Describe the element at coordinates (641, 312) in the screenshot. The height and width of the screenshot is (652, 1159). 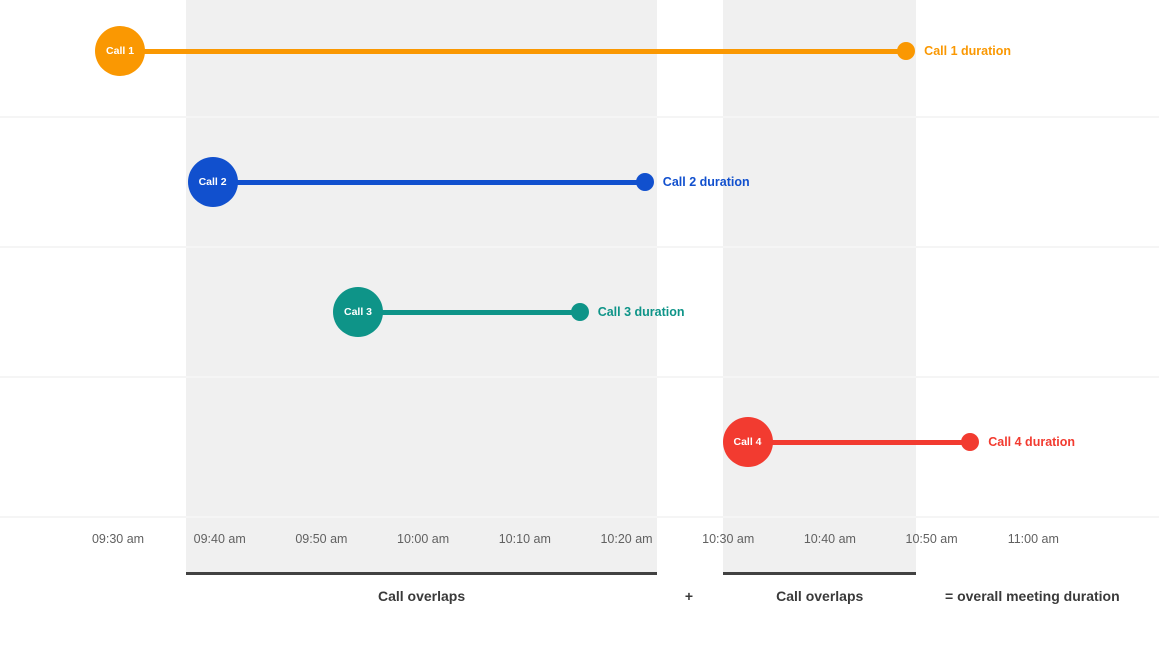
I see `call-duration-label: Call 3 duration` at that location.